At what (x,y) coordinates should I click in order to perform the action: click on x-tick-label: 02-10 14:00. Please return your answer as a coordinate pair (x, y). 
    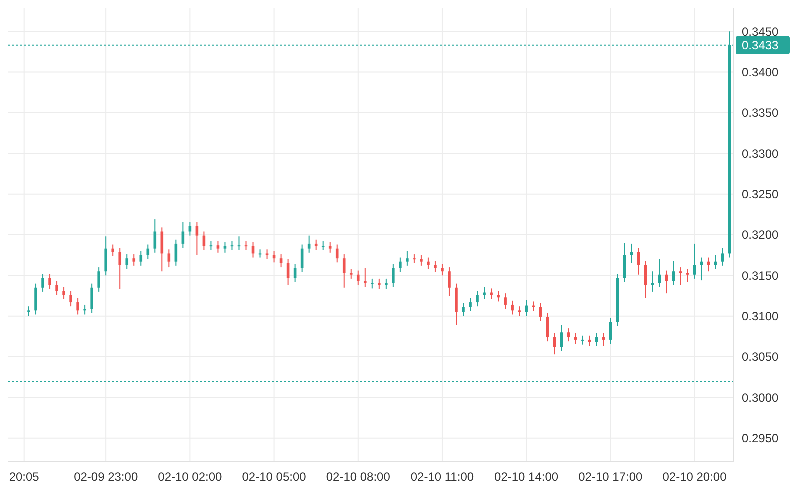
    Looking at the image, I should click on (526, 477).